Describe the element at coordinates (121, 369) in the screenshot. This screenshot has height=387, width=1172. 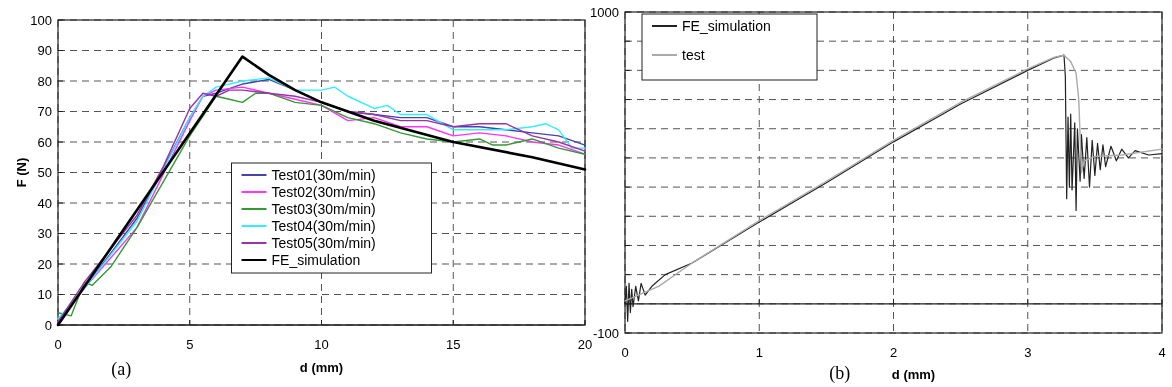
I see `text: (a)` at that location.